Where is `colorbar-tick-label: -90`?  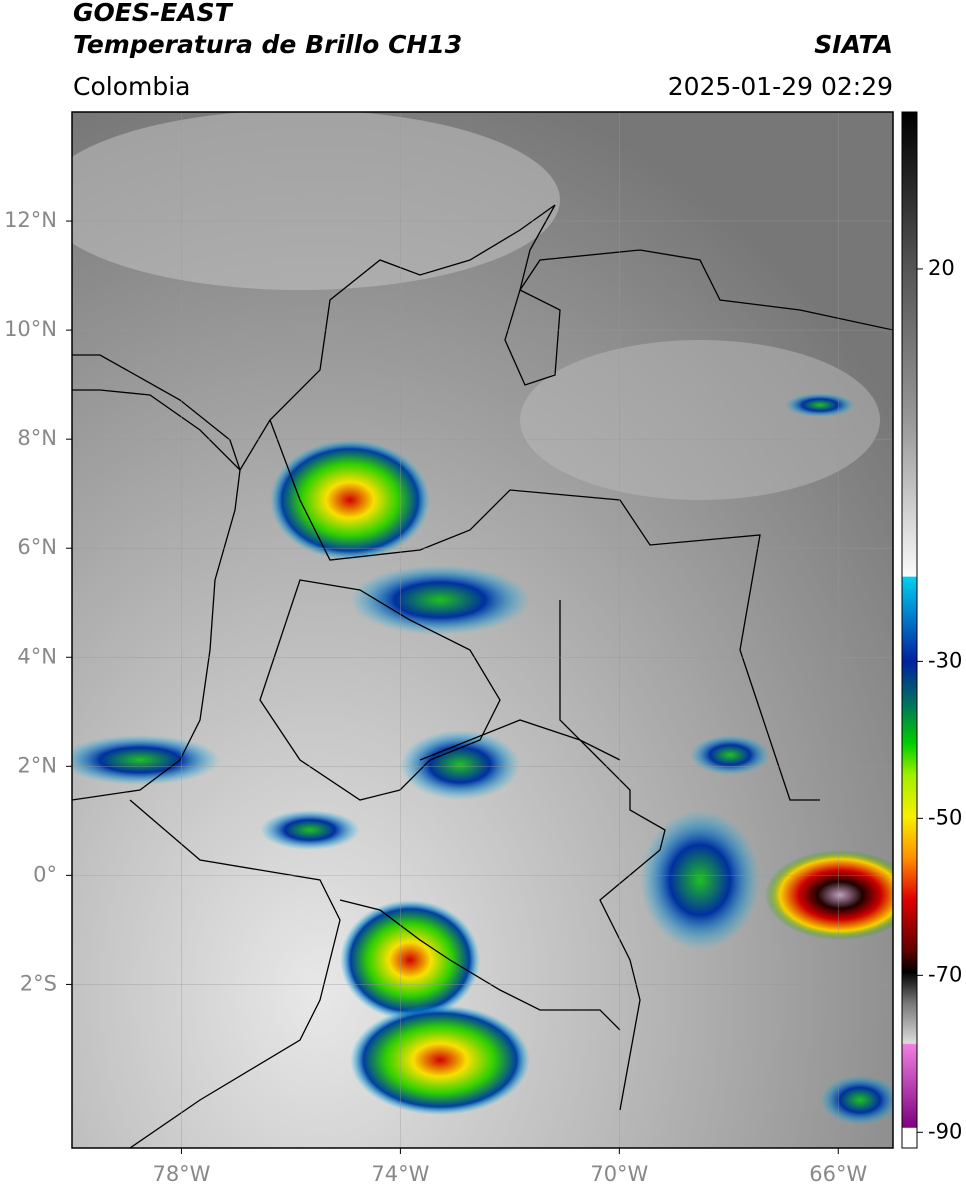 colorbar-tick-label: -90 is located at coordinates (945, 1131).